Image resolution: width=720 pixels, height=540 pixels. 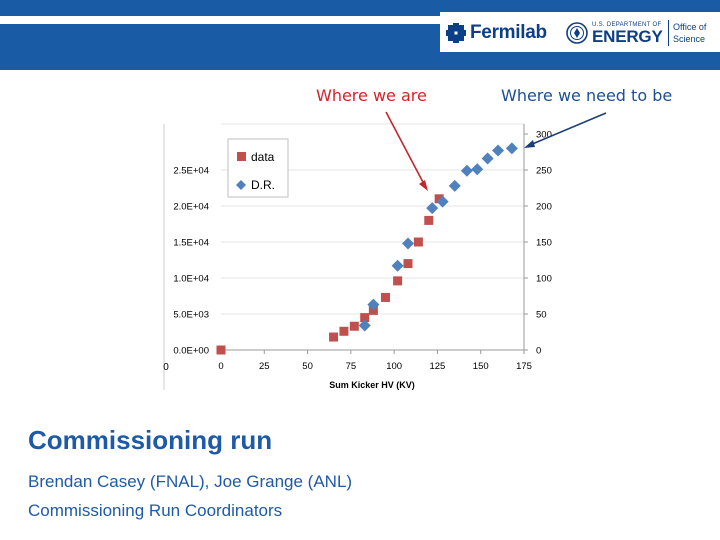 I want to click on y-left-tick-label: 2.5E+04, so click(x=191, y=171).